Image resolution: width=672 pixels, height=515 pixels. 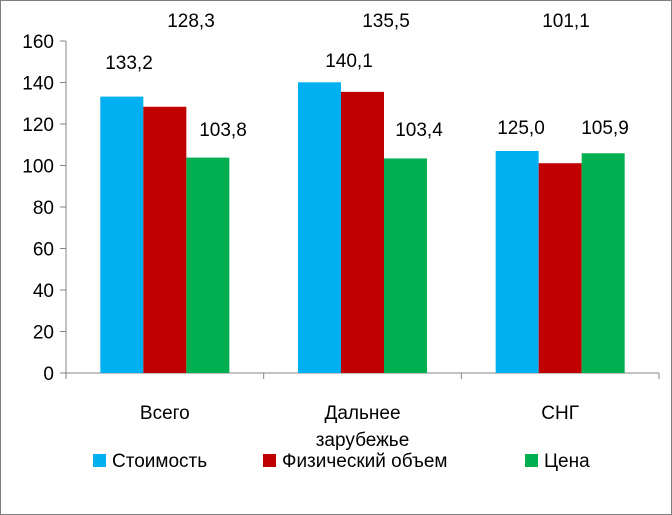 What do you see at coordinates (38, 167) in the screenshot?
I see `y-tick-label: 100` at bounding box center [38, 167].